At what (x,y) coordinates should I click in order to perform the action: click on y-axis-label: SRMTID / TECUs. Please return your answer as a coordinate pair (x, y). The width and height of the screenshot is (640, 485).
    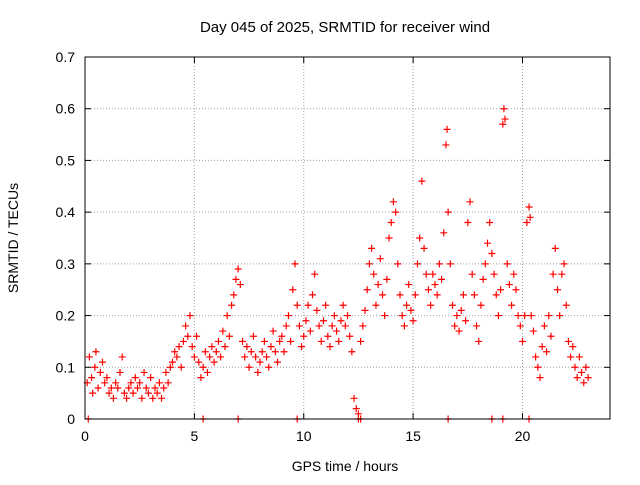
    Looking at the image, I should click on (13, 238).